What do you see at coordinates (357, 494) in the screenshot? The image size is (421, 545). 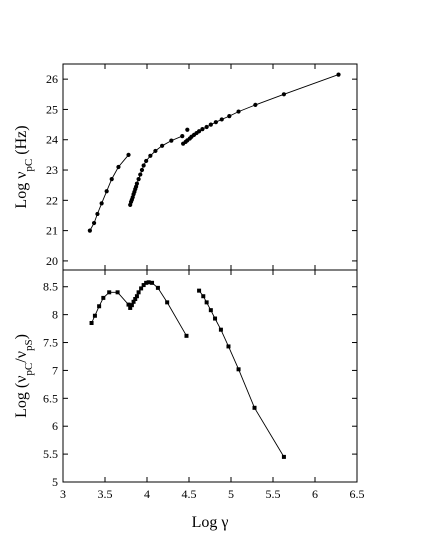 I see `x-tick-label: 6.5` at bounding box center [357, 494].